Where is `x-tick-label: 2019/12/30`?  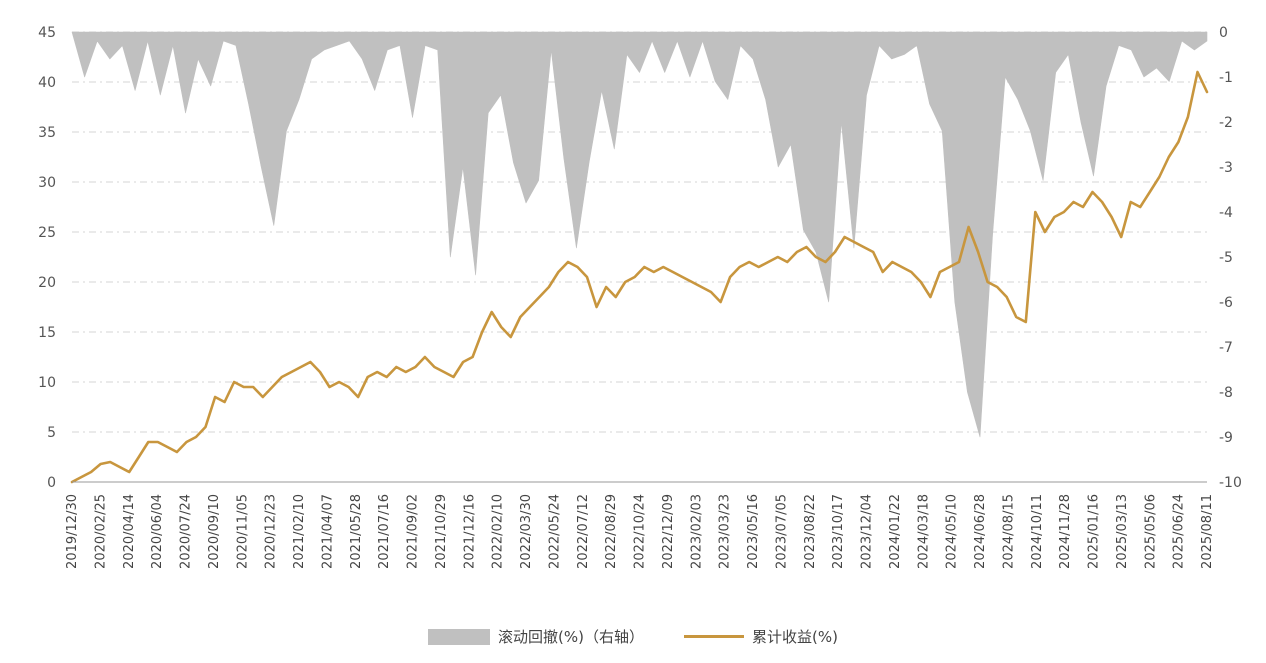
x-tick-label: 2019/12/30 is located at coordinates (72, 531).